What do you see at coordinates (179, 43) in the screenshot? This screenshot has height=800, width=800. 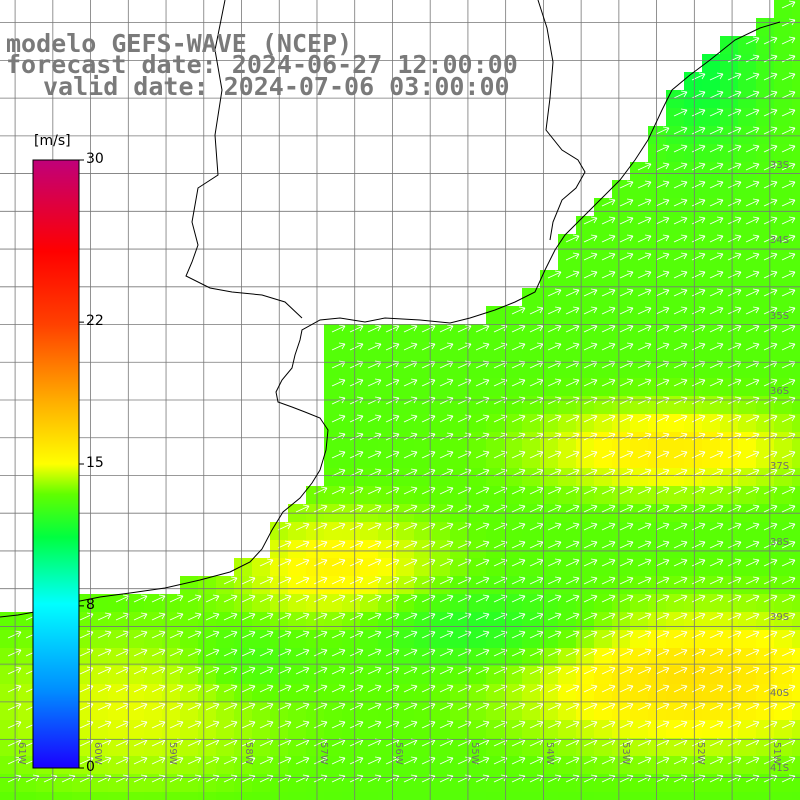 I see `model-title: modelo GEFS-WAVE (NCEP)` at bounding box center [179, 43].